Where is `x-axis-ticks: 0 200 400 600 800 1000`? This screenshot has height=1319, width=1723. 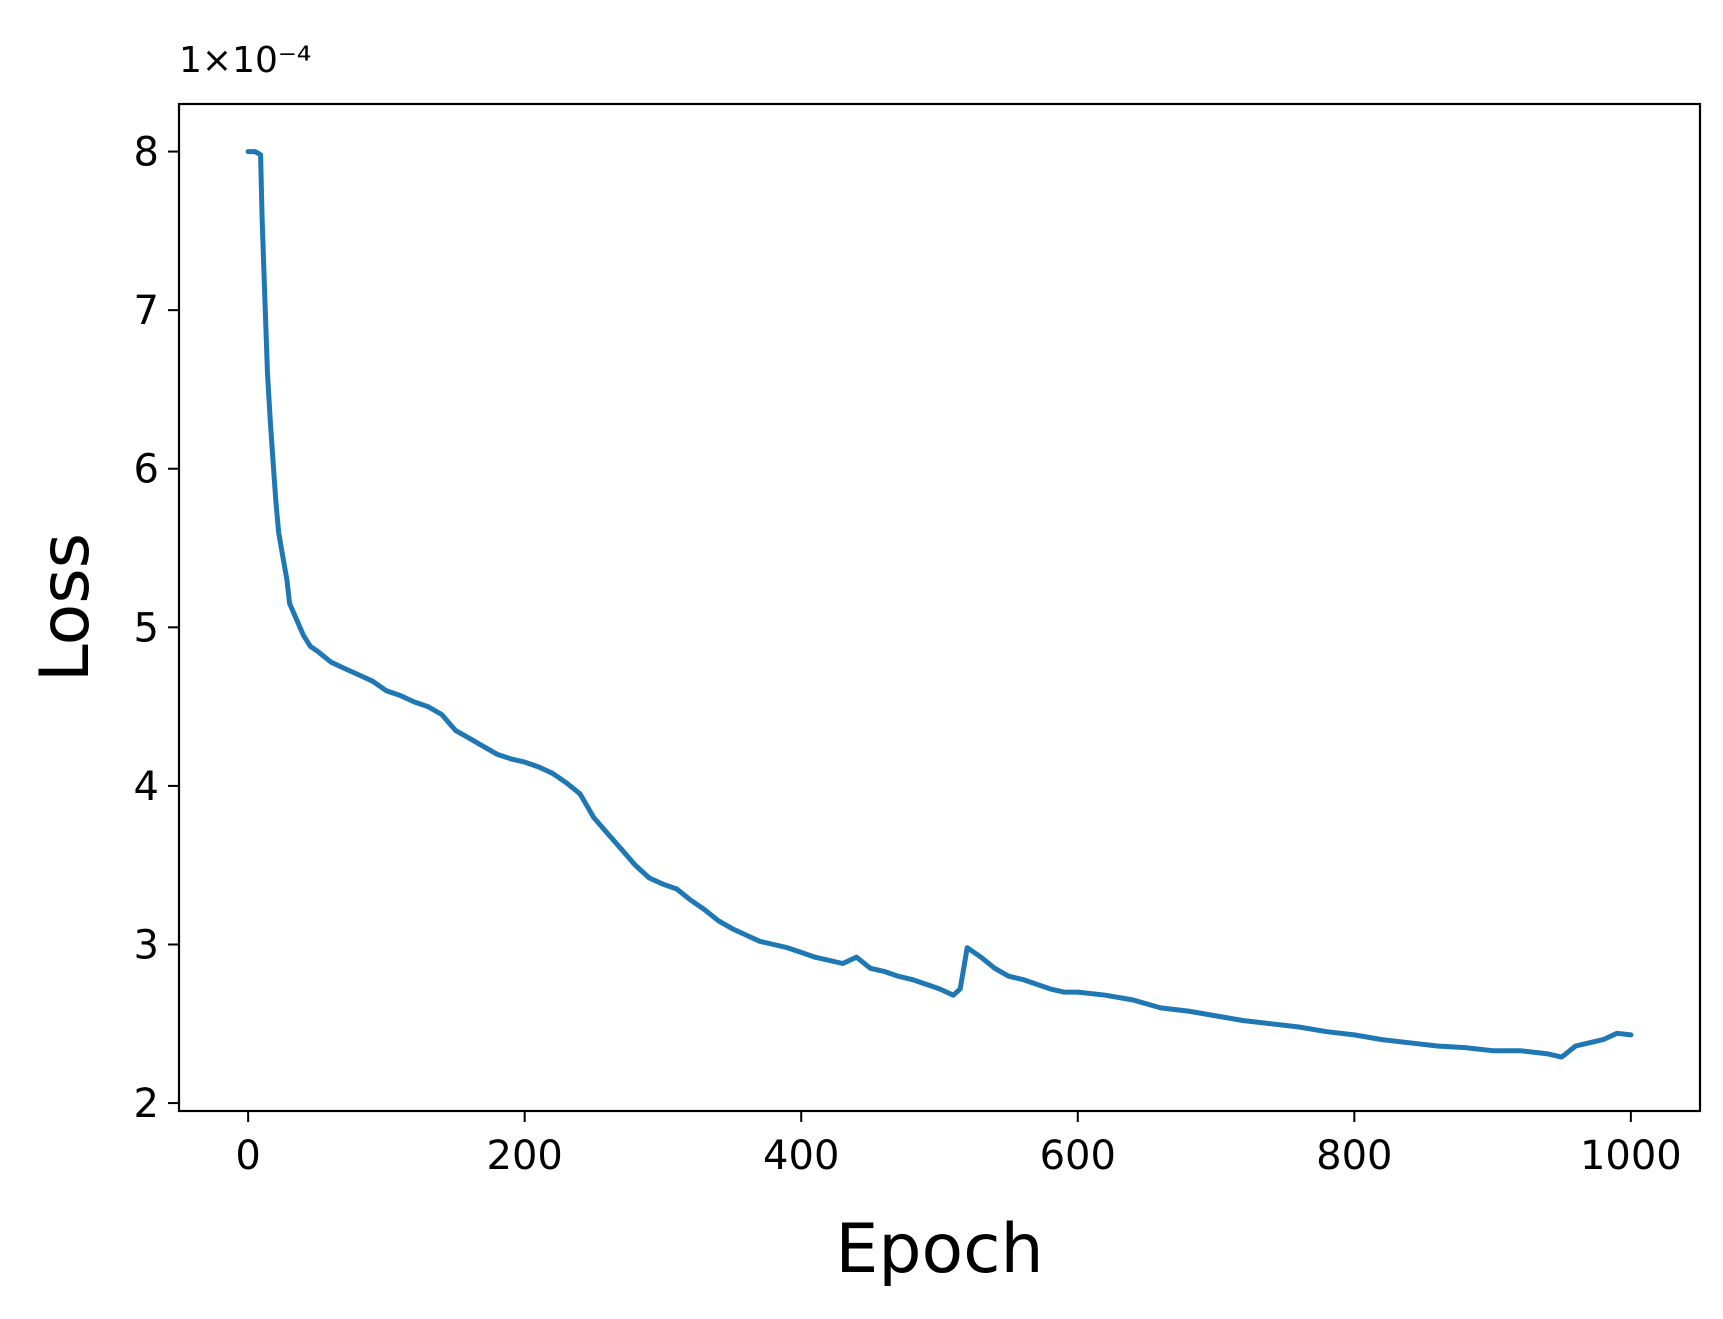
x-axis-ticks: 0 200 400 600 800 1000 is located at coordinates (958, 1145).